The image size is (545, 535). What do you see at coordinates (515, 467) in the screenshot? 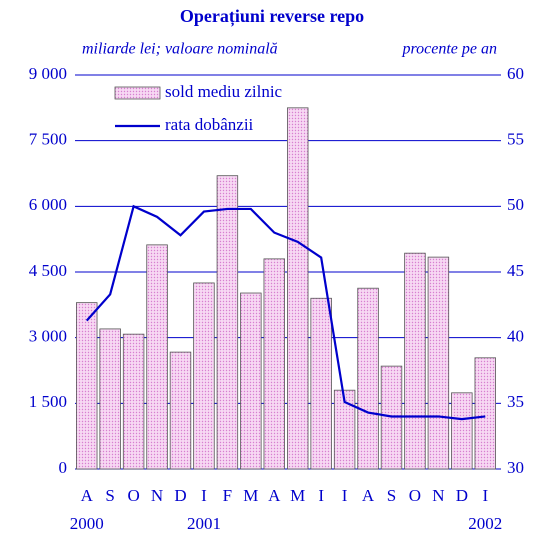
I see `y2-tick-label: 30` at bounding box center [515, 467].